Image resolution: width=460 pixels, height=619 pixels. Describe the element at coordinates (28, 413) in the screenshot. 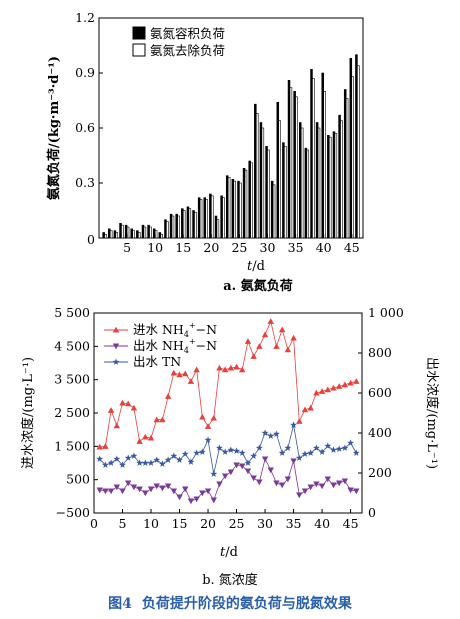

I see `y-axis-label-b-left: 进水浓度/(mg·L⁻¹)` at that location.